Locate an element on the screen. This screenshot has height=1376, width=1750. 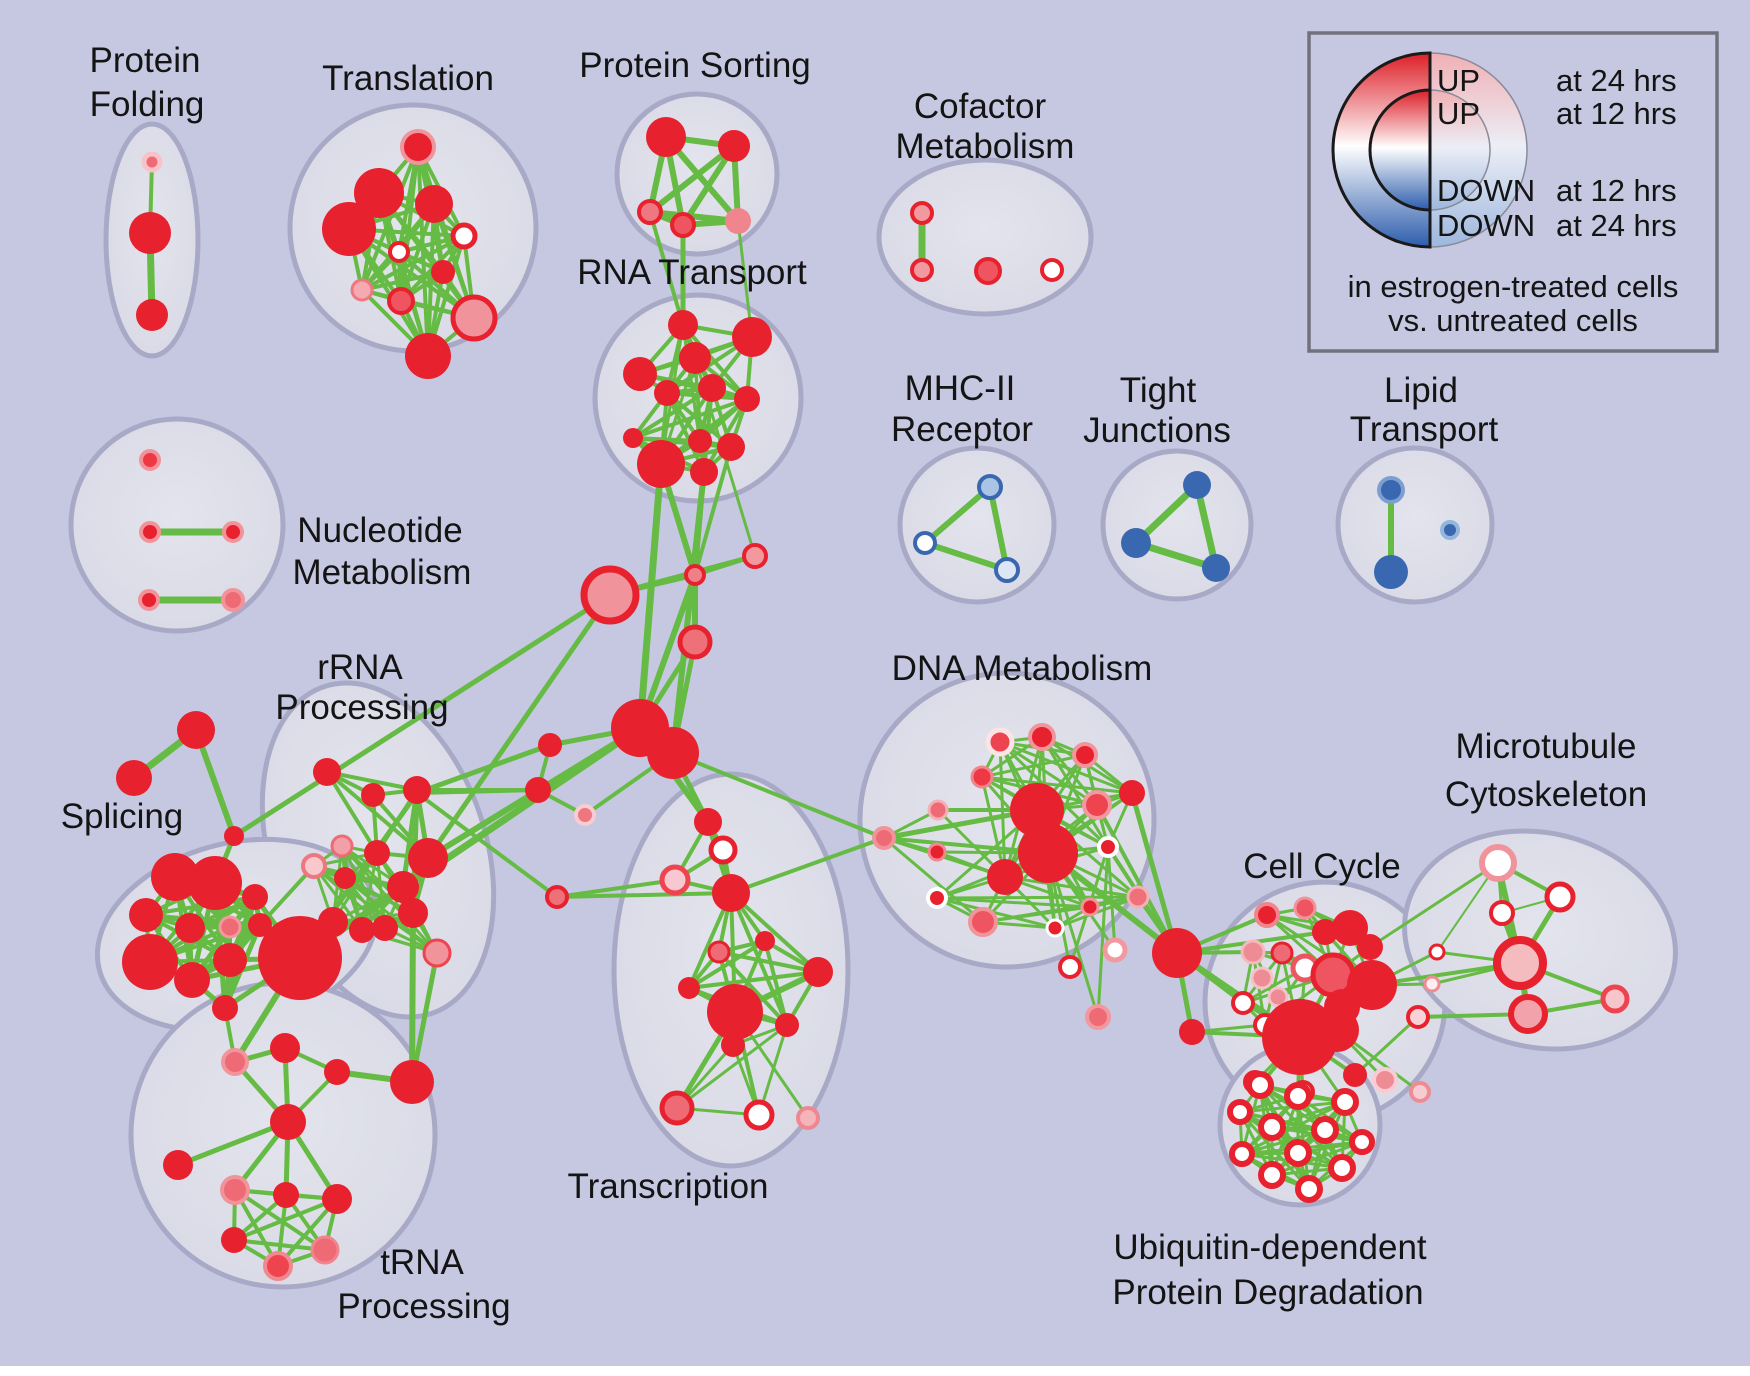
legend-time-label-0: at 24 hrs is located at coordinates (1616, 80).